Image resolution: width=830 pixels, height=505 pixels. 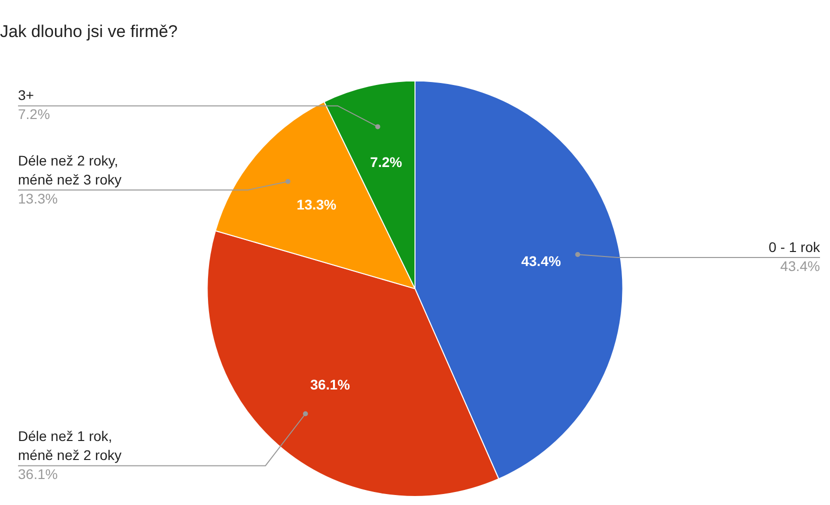 What do you see at coordinates (26, 95) in the screenshot?
I see `slice-label: 3+` at bounding box center [26, 95].